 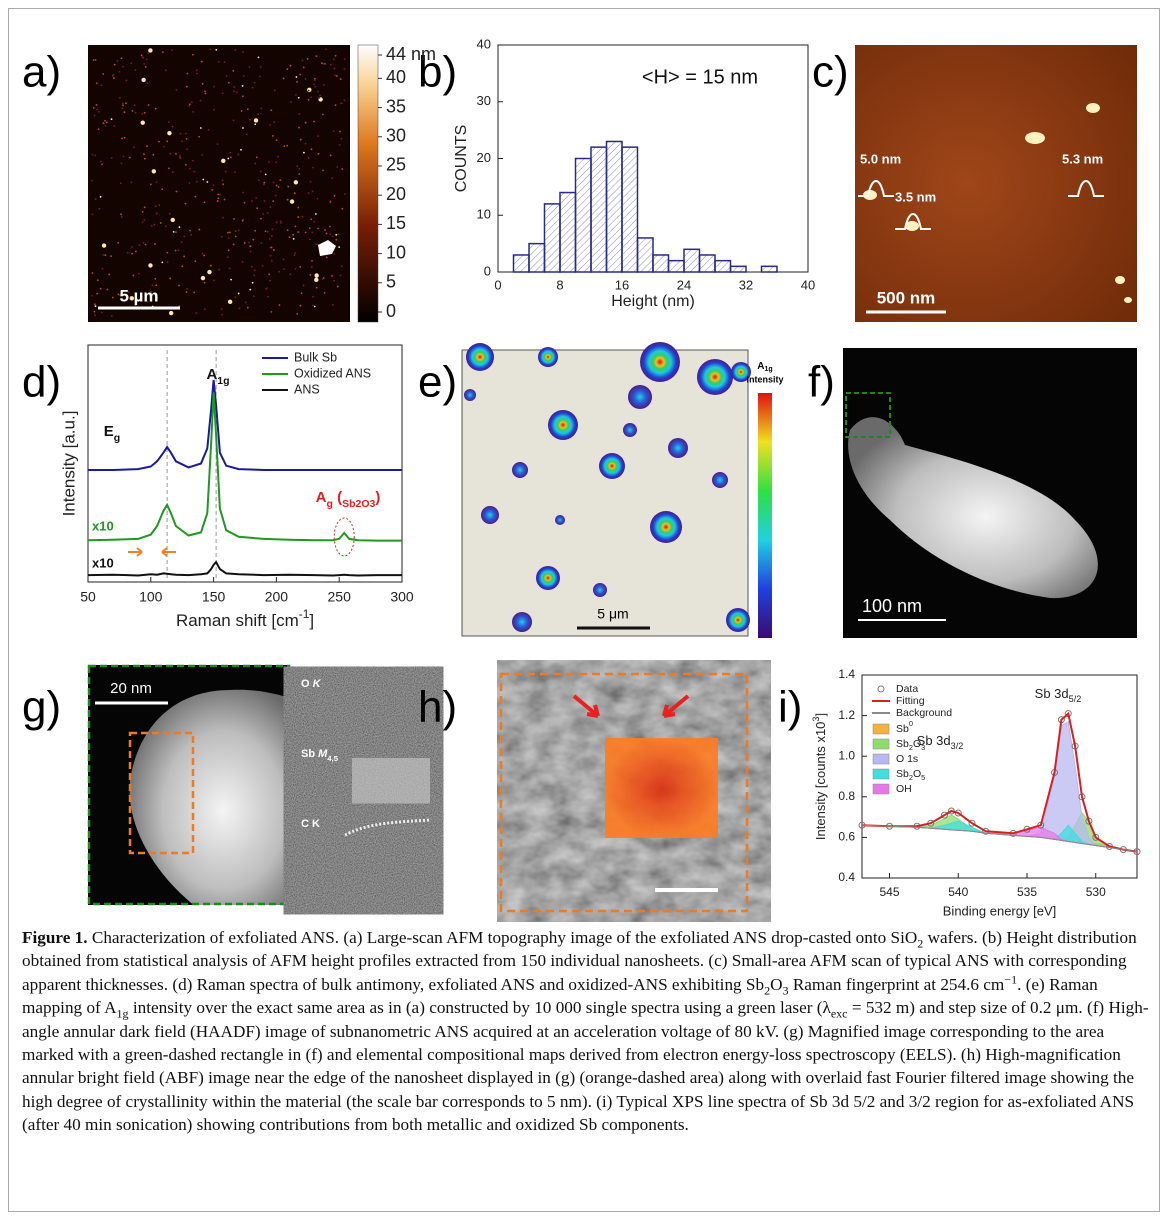 I want to click on peak-label-part: 5/2, so click(x=1075, y=699).